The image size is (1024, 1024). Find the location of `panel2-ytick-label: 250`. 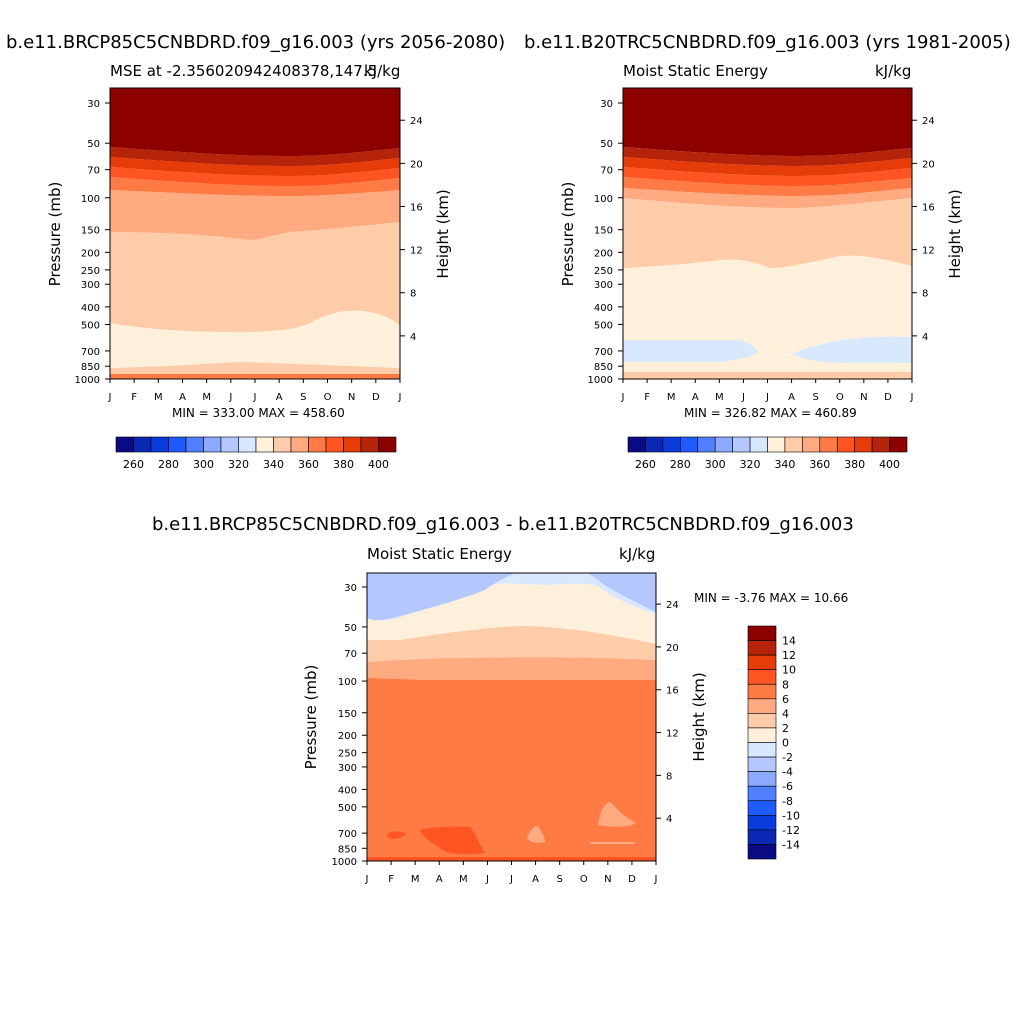

panel2-ytick-label: 250 is located at coordinates (603, 271).